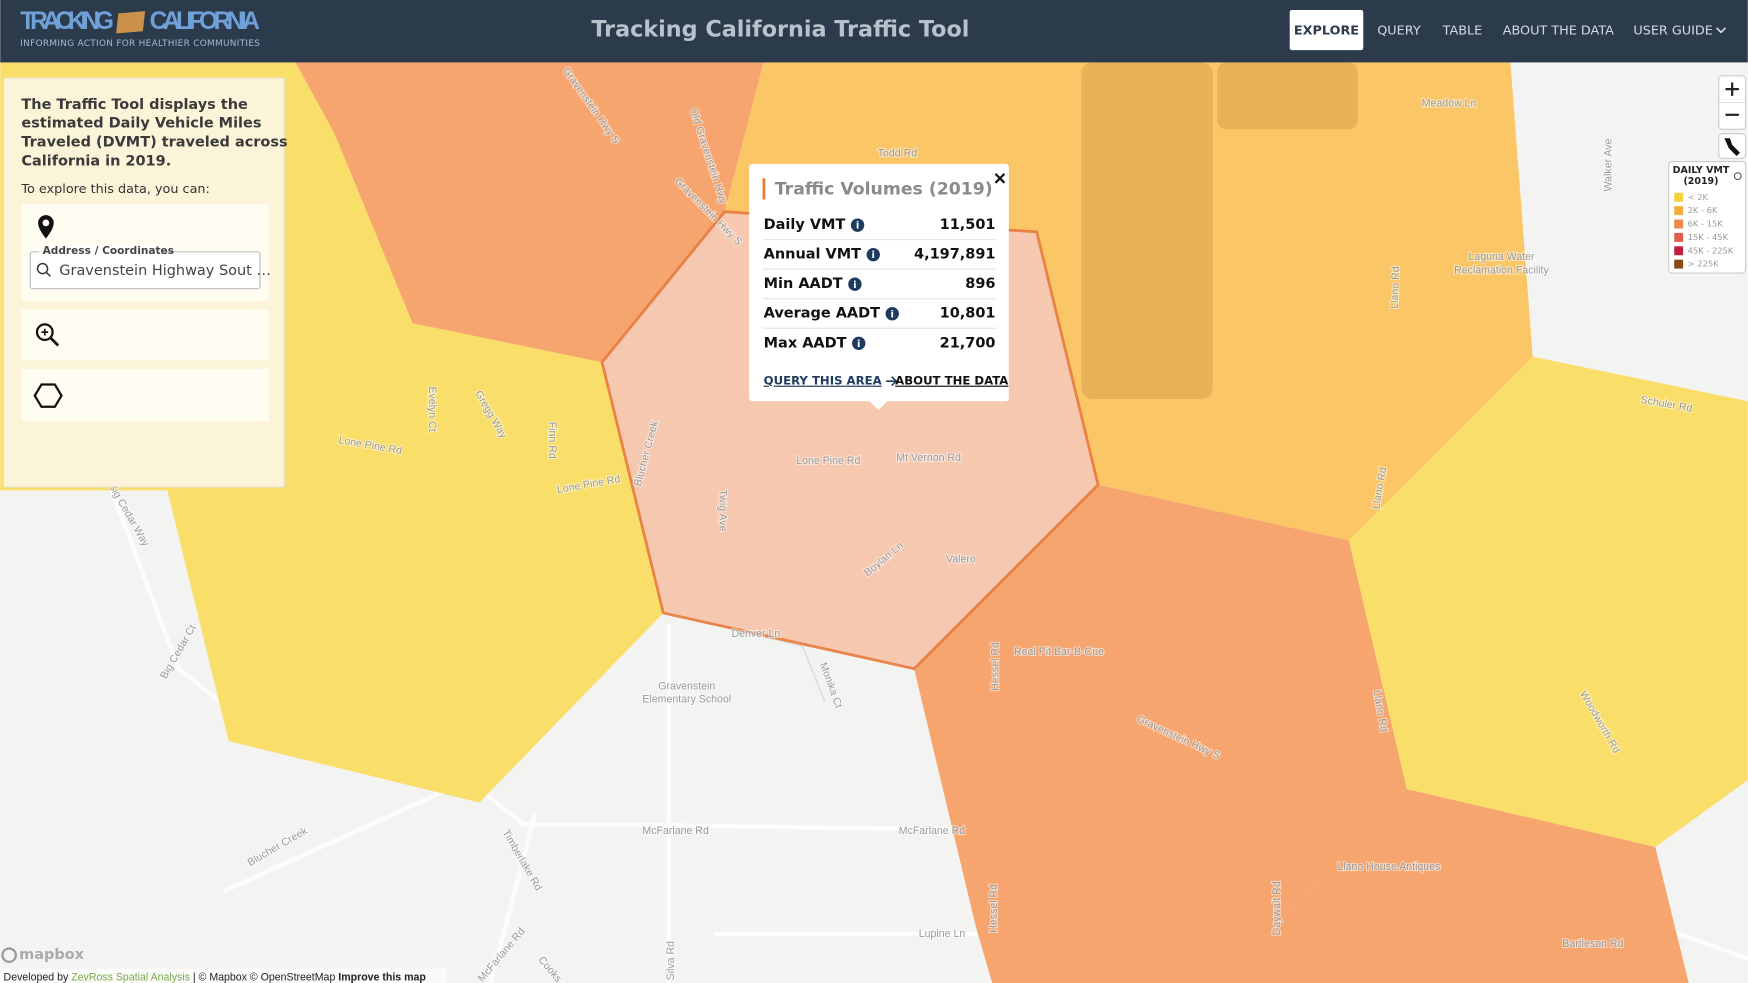 Image resolution: width=1748 pixels, height=983 pixels. I want to click on stat-value: 4,197,891, so click(954, 255).